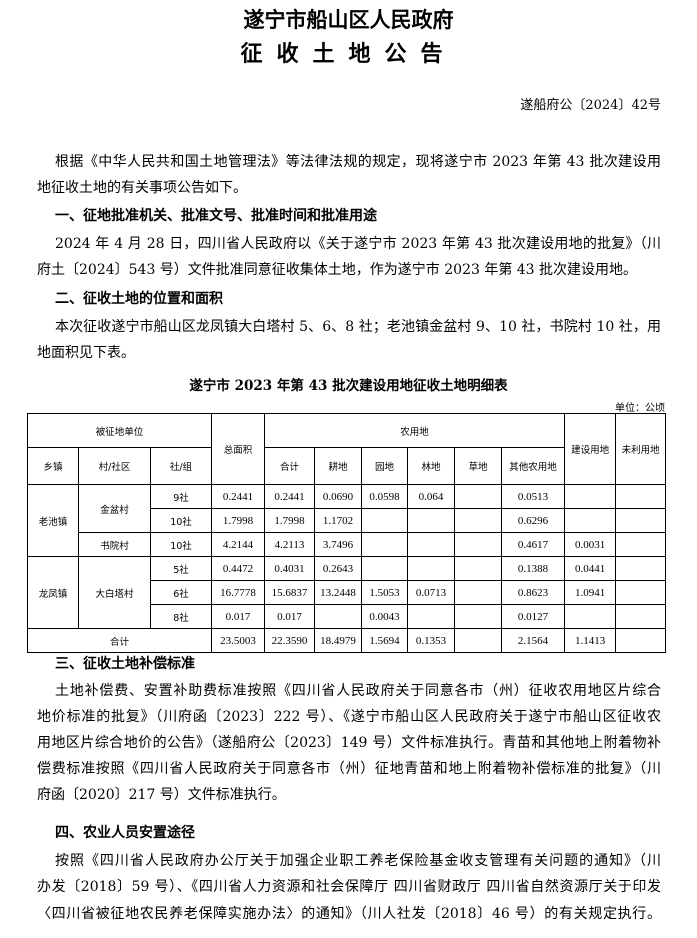 This screenshot has width=697, height=938. Describe the element at coordinates (338, 466) in the screenshot. I see `header-arable: 耕地` at that location.